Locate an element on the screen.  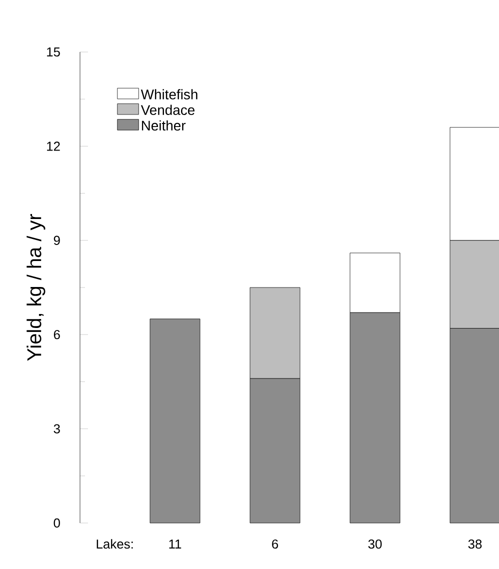
y-tick-label: 12 is located at coordinates (53, 146).